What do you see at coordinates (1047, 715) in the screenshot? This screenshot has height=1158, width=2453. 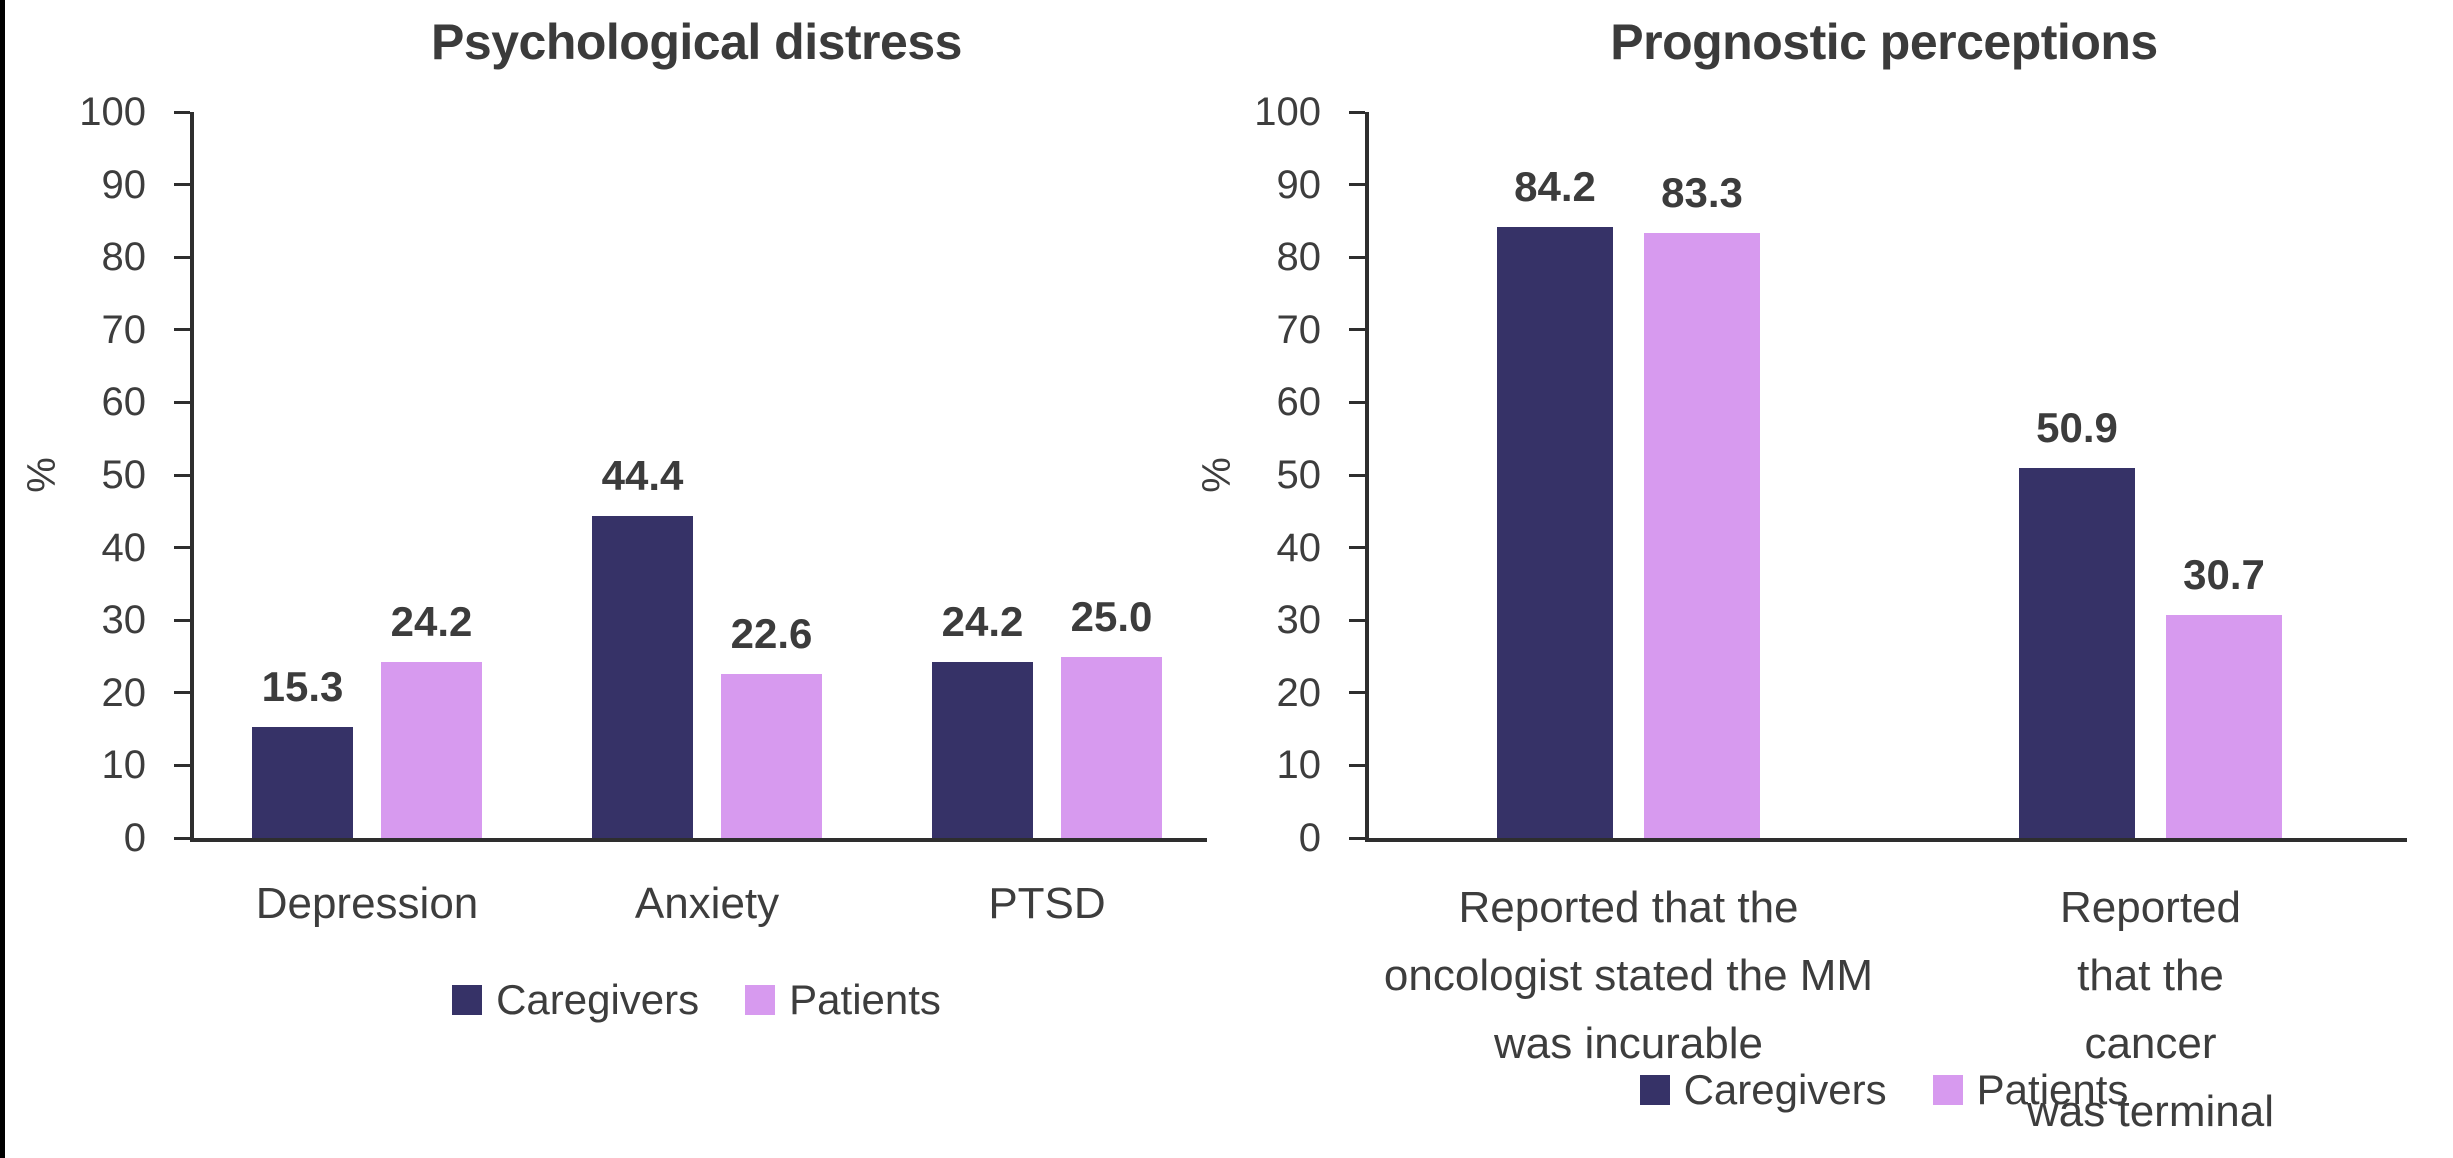 I see `bar-group: 24.2 25.0` at bounding box center [1047, 715].